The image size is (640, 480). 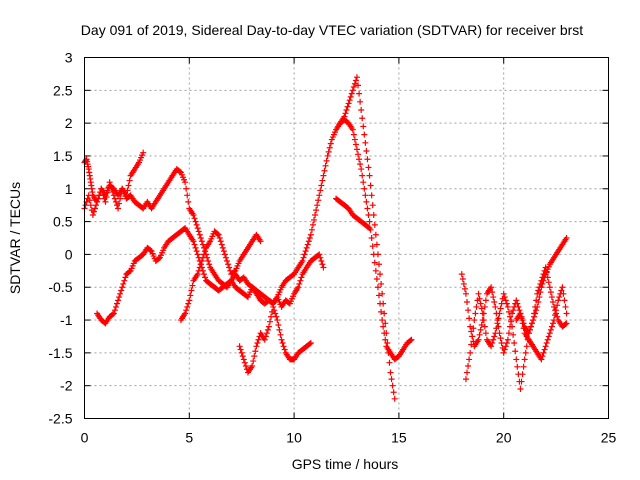 I want to click on x-tick-label: 15, so click(x=399, y=438).